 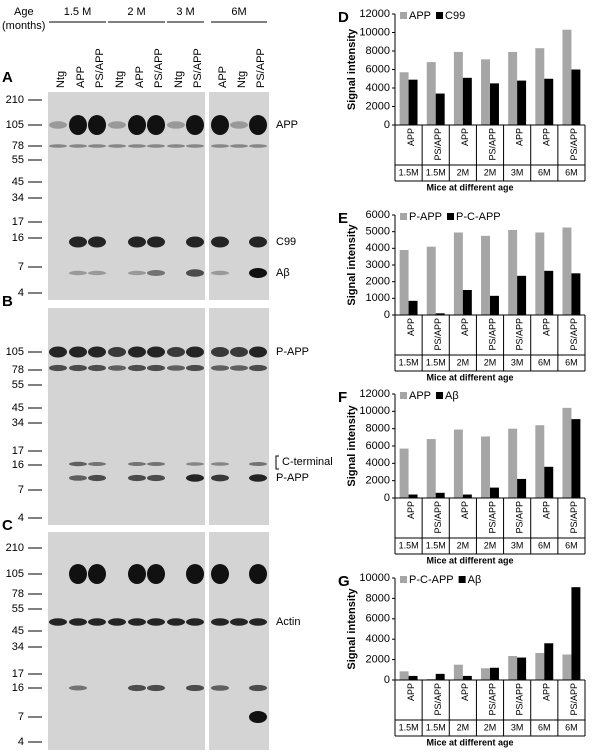 I want to click on marker-label: 78, so click(x=18, y=370).